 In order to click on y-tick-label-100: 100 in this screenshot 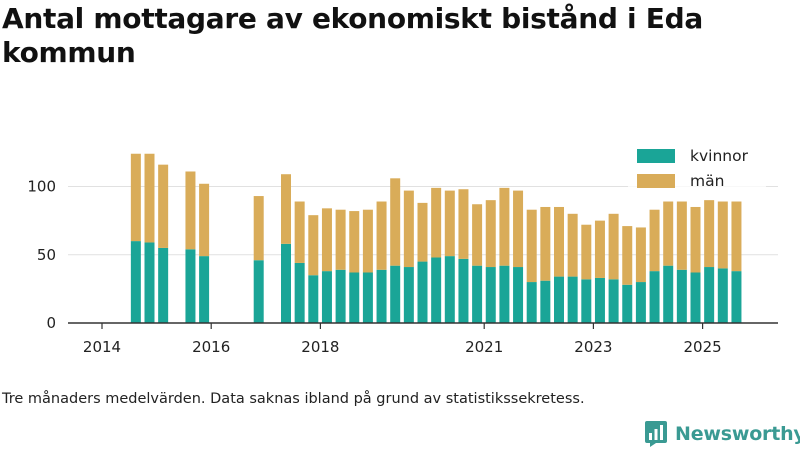, I will do `click(41, 187)`.